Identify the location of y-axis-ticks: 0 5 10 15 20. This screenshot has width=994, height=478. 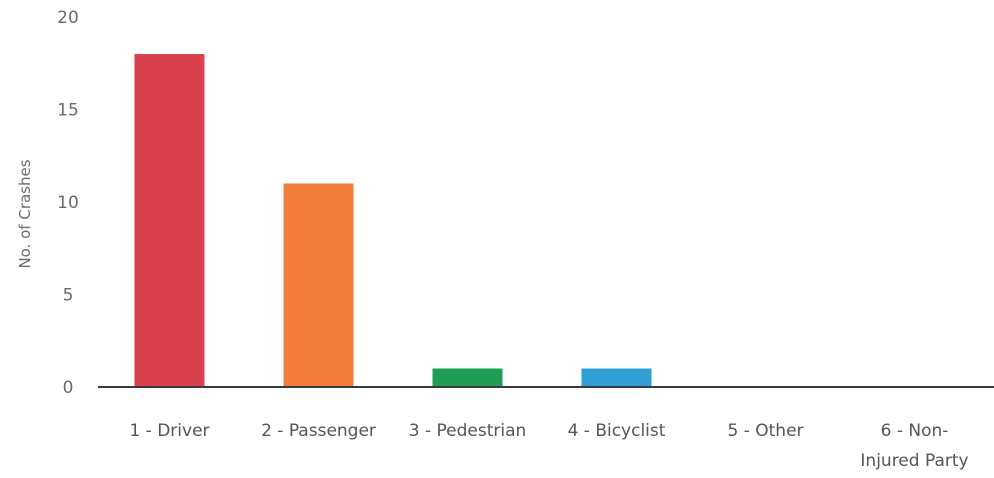
(68, 203).